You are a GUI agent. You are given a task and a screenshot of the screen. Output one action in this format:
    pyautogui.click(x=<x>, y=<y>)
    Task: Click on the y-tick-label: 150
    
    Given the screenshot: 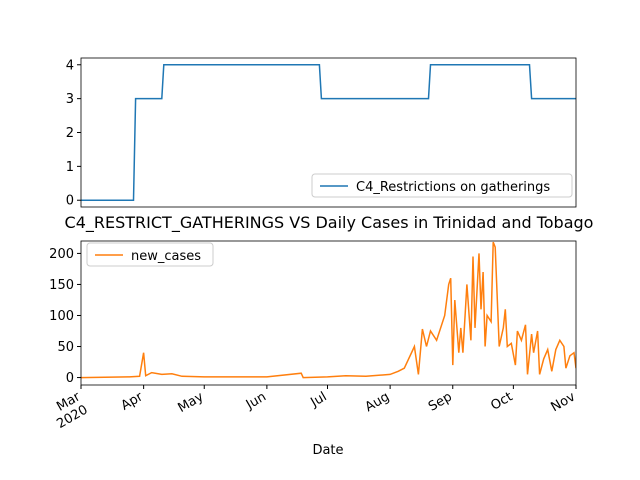 What is the action you would take?
    pyautogui.click(x=61, y=285)
    